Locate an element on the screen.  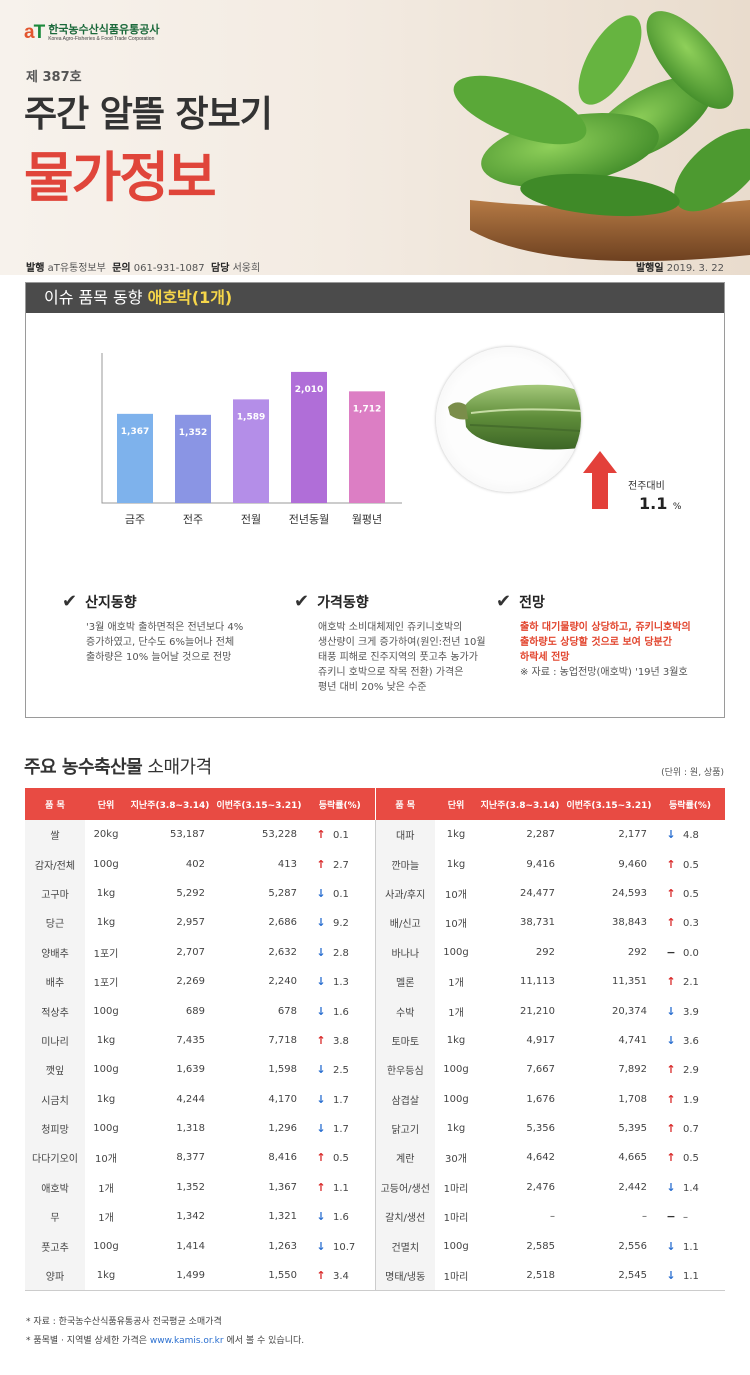
change-rate: ↑ 2.9 is located at coordinates (690, 1069).